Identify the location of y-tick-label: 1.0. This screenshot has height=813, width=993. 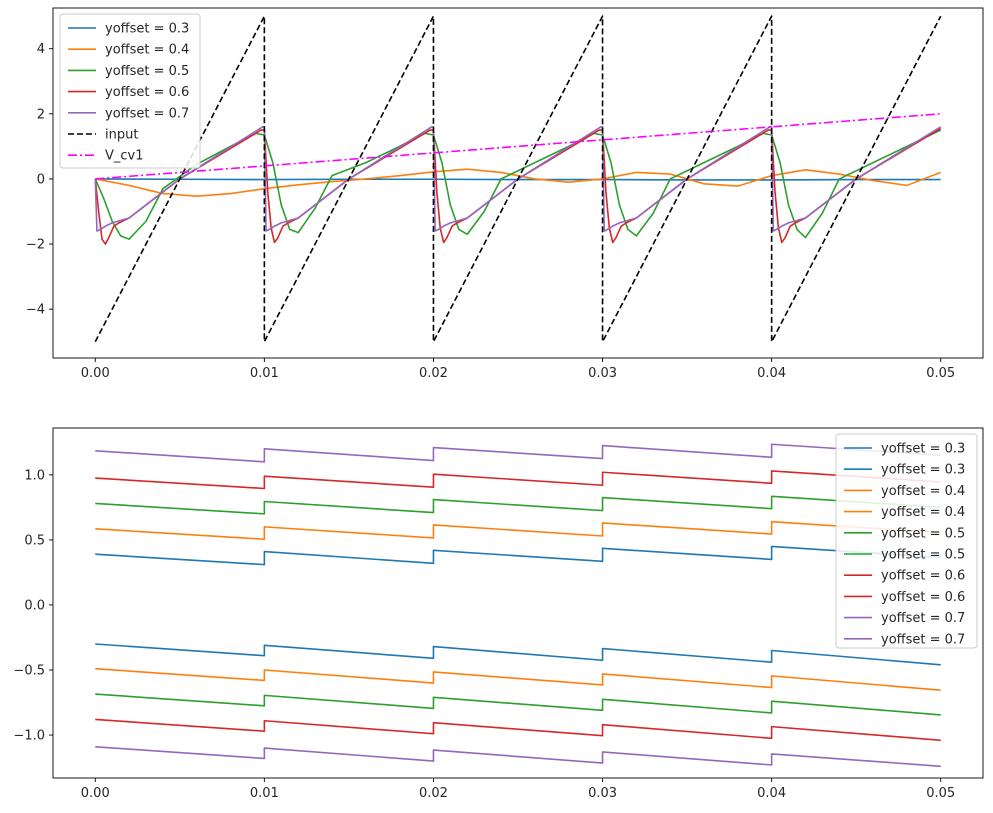
(34, 475).